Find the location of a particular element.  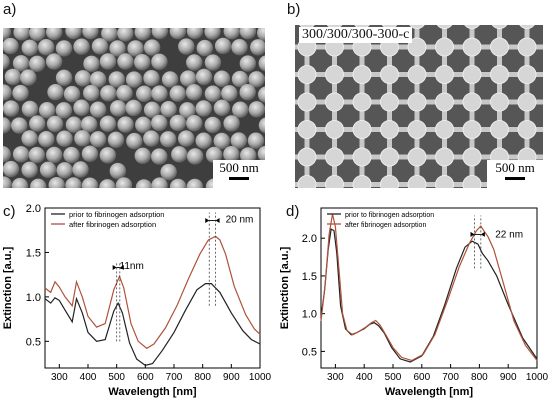

scale-bar-b-line is located at coordinates (515, 178).